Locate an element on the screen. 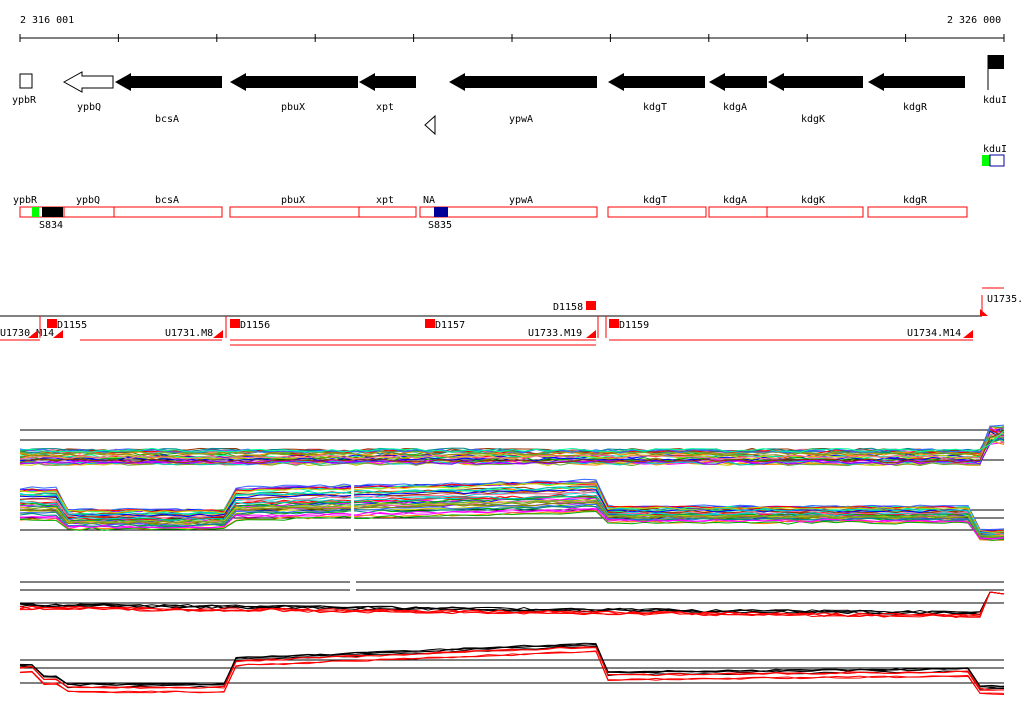 The height and width of the screenshot is (714, 1024). marker-S835 is located at coordinates (441, 212).